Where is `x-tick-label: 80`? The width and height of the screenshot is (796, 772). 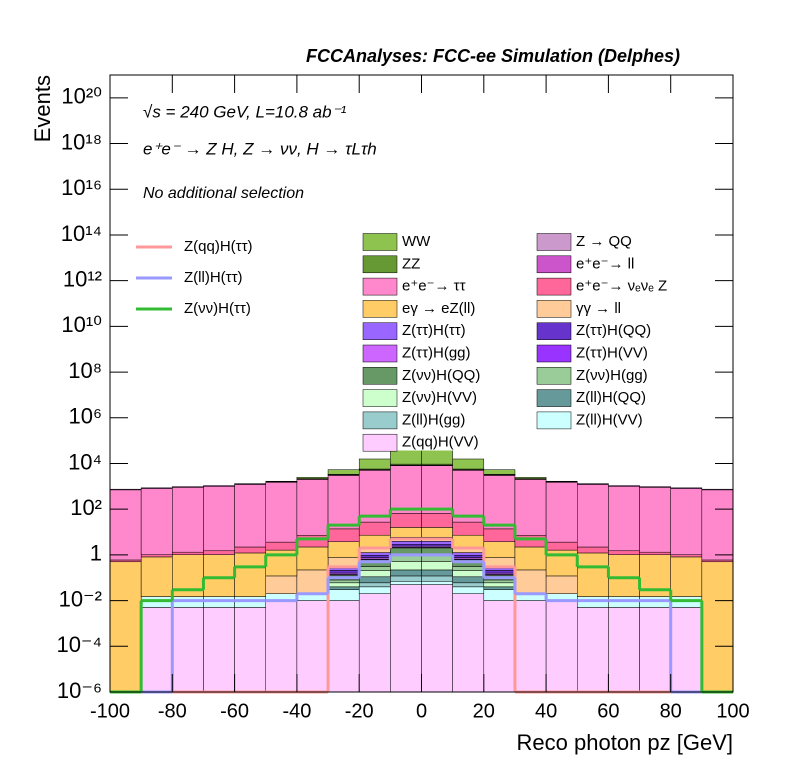 x-tick-label: 80 is located at coordinates (671, 711).